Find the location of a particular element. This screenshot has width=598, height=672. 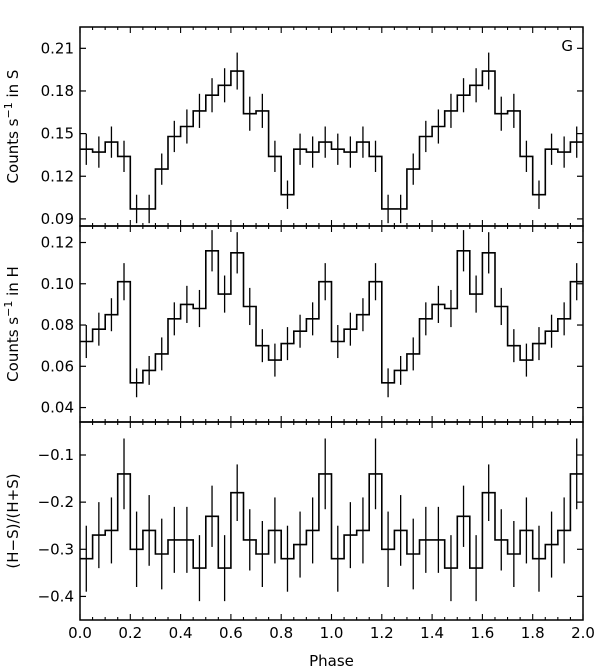

panel-label: G is located at coordinates (567, 46).